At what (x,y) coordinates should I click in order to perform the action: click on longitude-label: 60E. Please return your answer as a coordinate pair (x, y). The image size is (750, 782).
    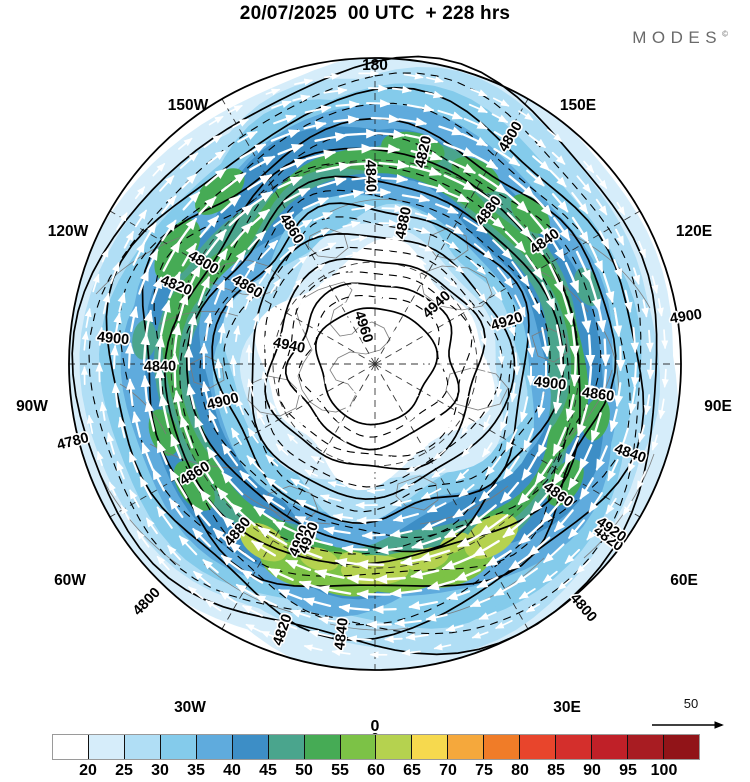
    Looking at the image, I should click on (684, 580).